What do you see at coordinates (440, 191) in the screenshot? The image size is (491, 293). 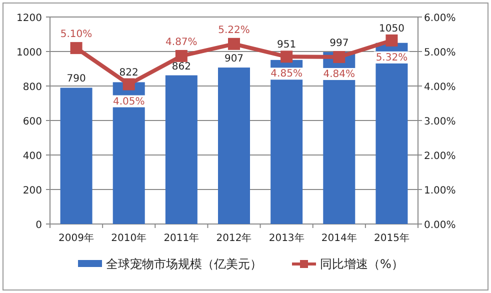 I see `y2-tick-label: 1.00%` at bounding box center [440, 191].